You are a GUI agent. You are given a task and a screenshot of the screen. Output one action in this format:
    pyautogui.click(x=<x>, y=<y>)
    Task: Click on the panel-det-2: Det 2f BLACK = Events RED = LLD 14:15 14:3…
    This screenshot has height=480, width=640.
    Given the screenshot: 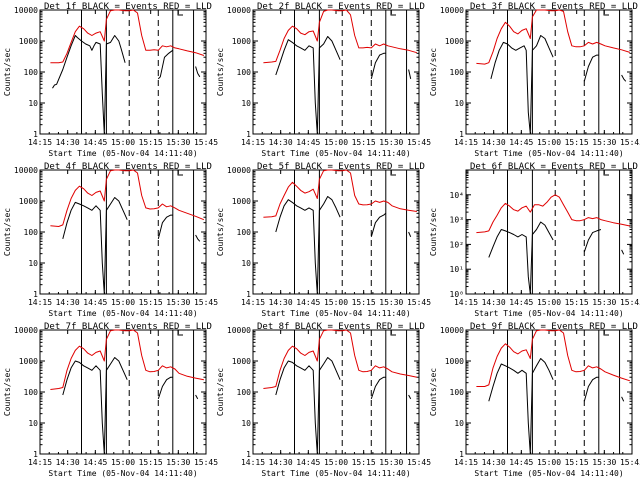 What is the action you would take?
    pyautogui.click(x=323, y=80)
    